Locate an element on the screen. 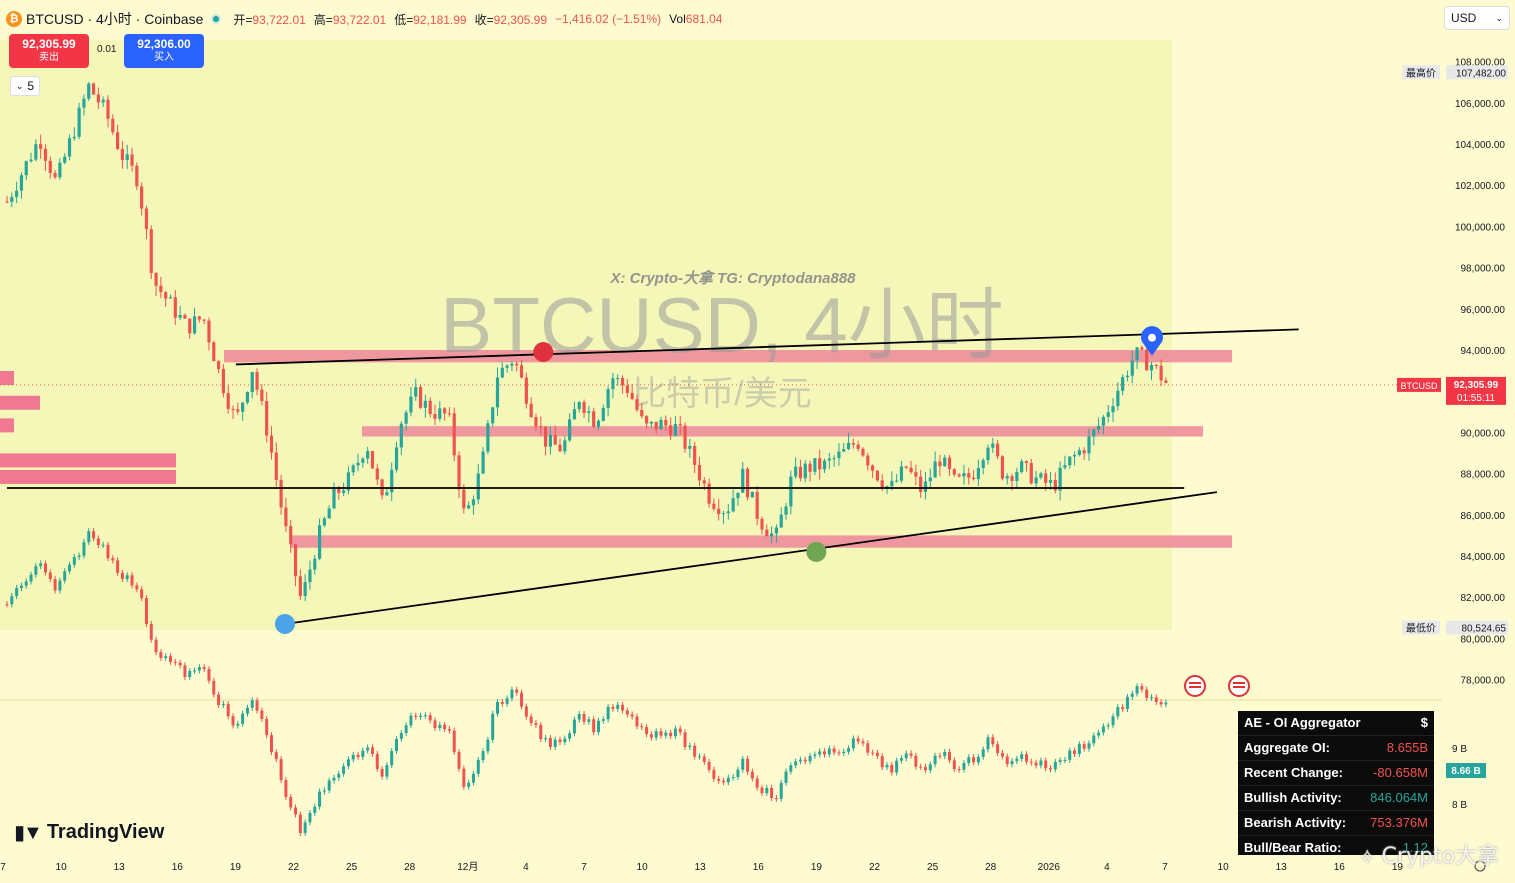 This screenshot has width=1515, height=883. flag-stripe is located at coordinates (1195, 683).